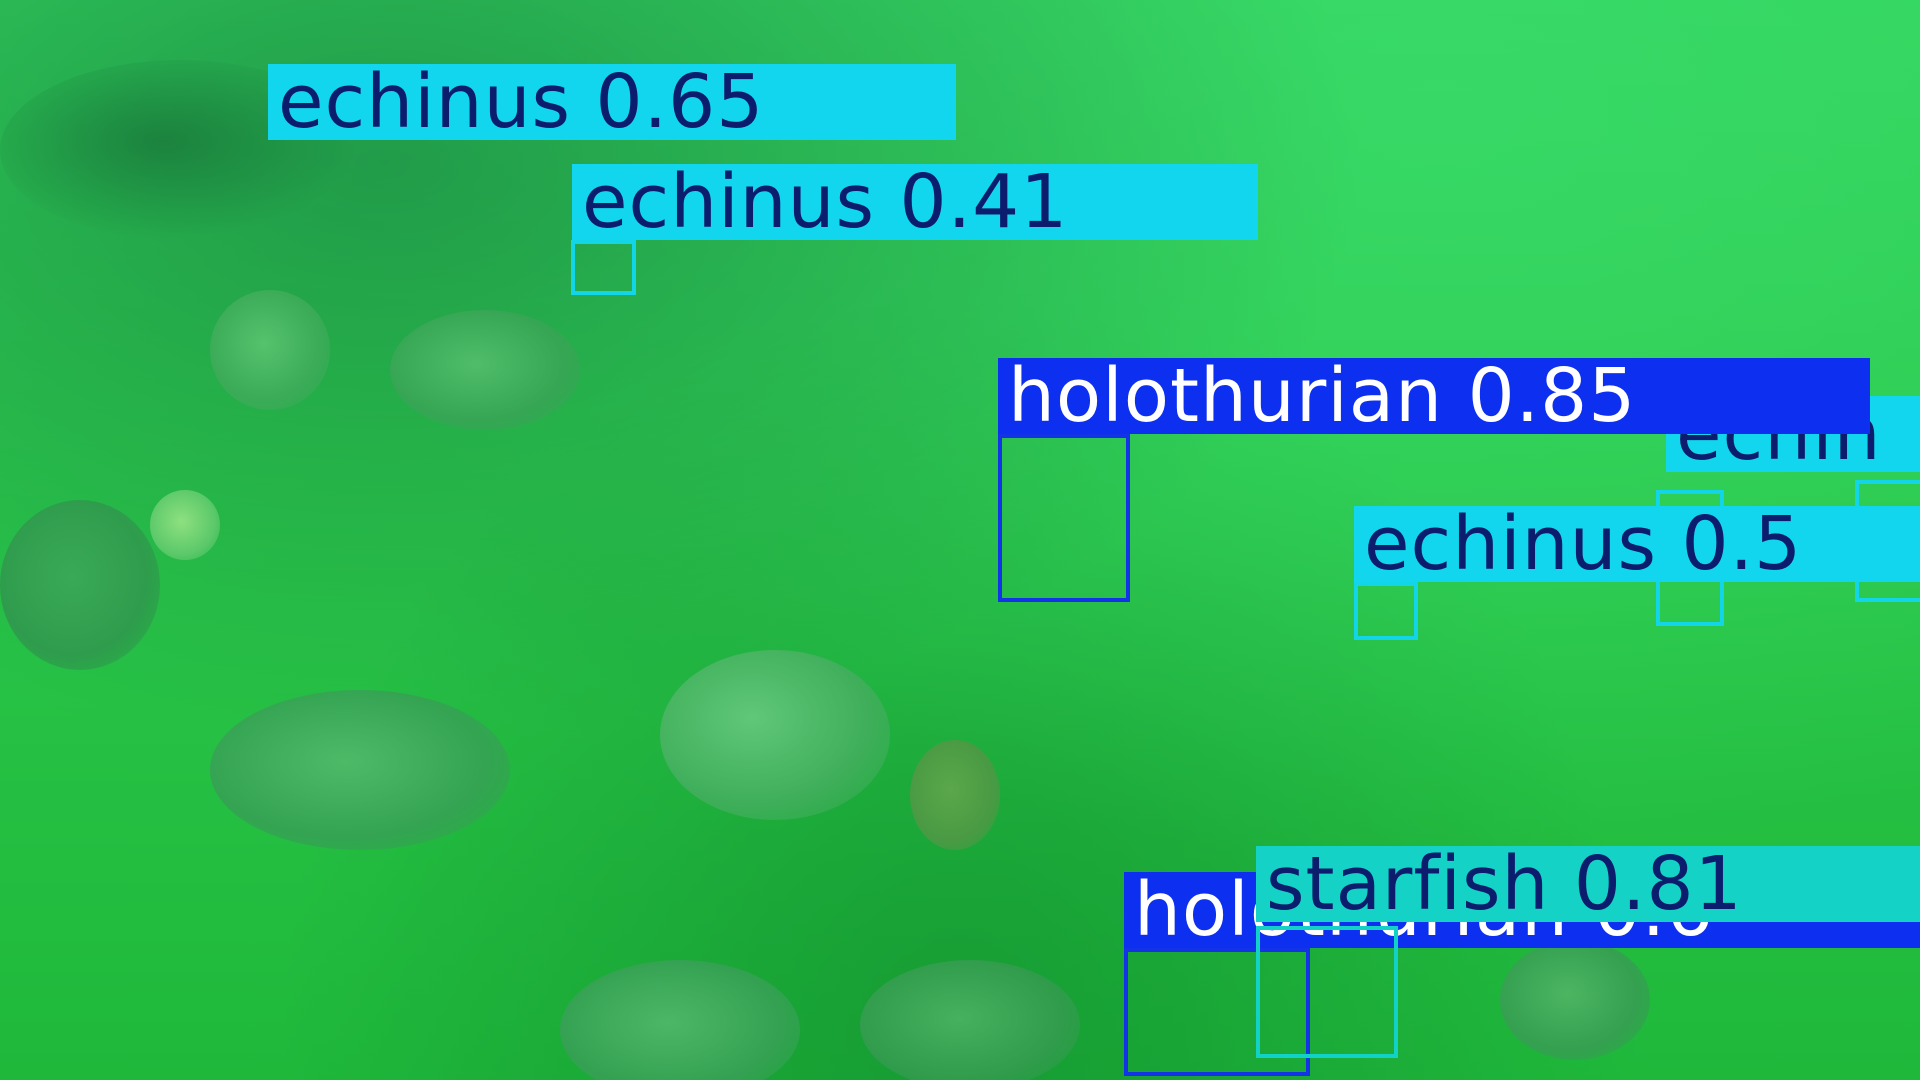 This screenshot has width=1920, height=1080. What do you see at coordinates (612, 102) in the screenshot?
I see `detection-label-echinus: echinus 0.65` at bounding box center [612, 102].